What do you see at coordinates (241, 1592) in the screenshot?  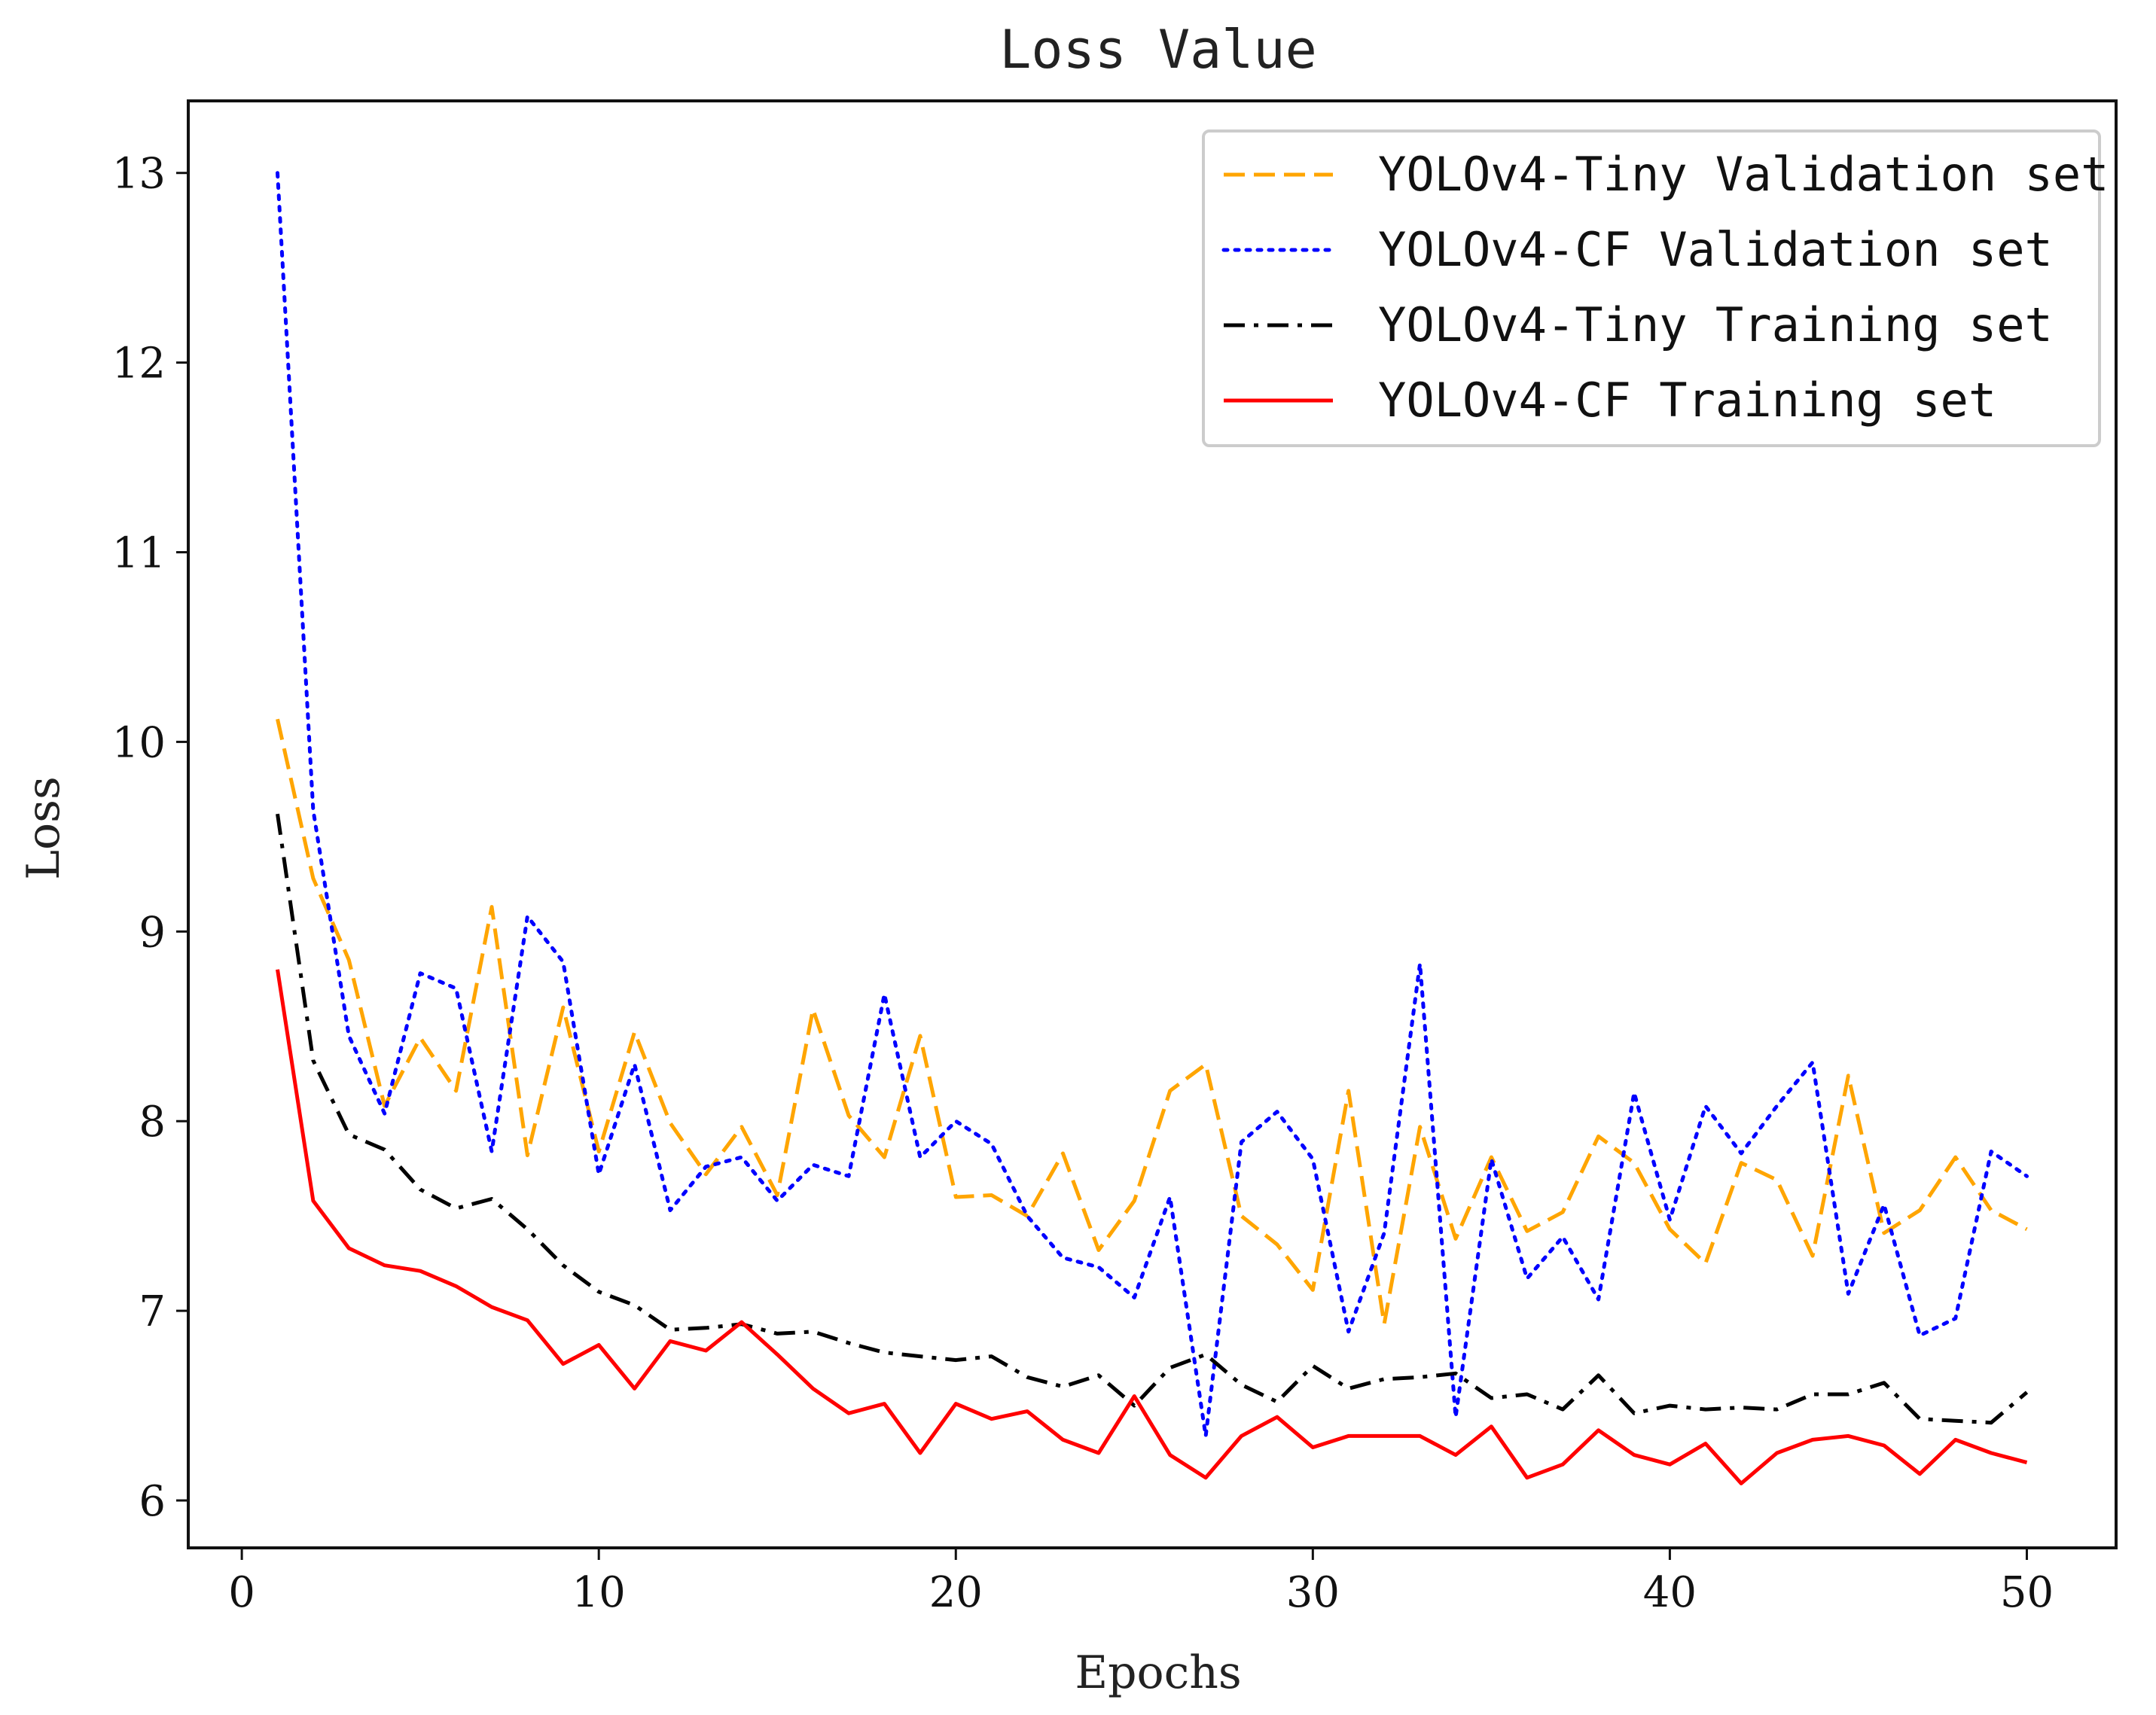 I see `x-tick-label-0: 0` at bounding box center [241, 1592].